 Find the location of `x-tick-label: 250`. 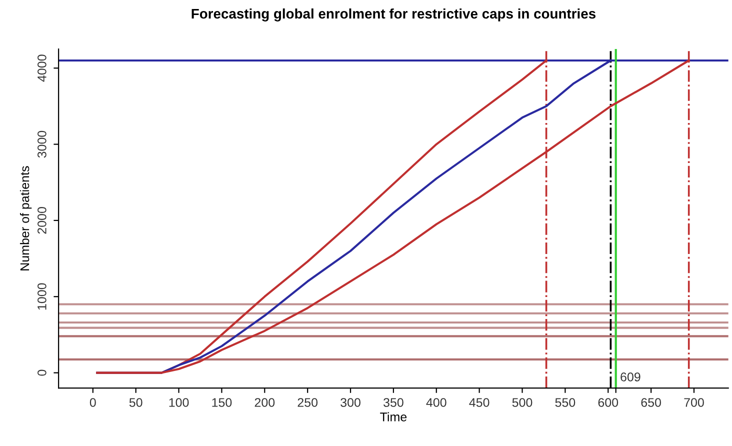

x-tick-label: 250 is located at coordinates (308, 402).